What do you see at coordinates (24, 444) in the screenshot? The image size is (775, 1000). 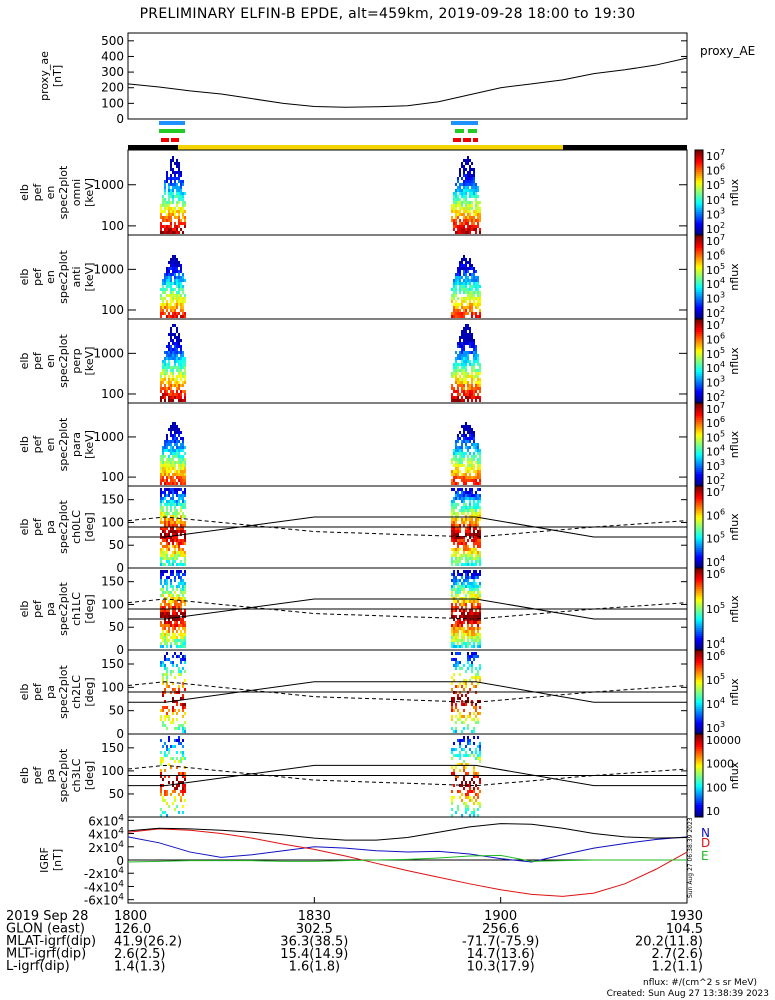 I see `y-axis-label: elb` at bounding box center [24, 444].